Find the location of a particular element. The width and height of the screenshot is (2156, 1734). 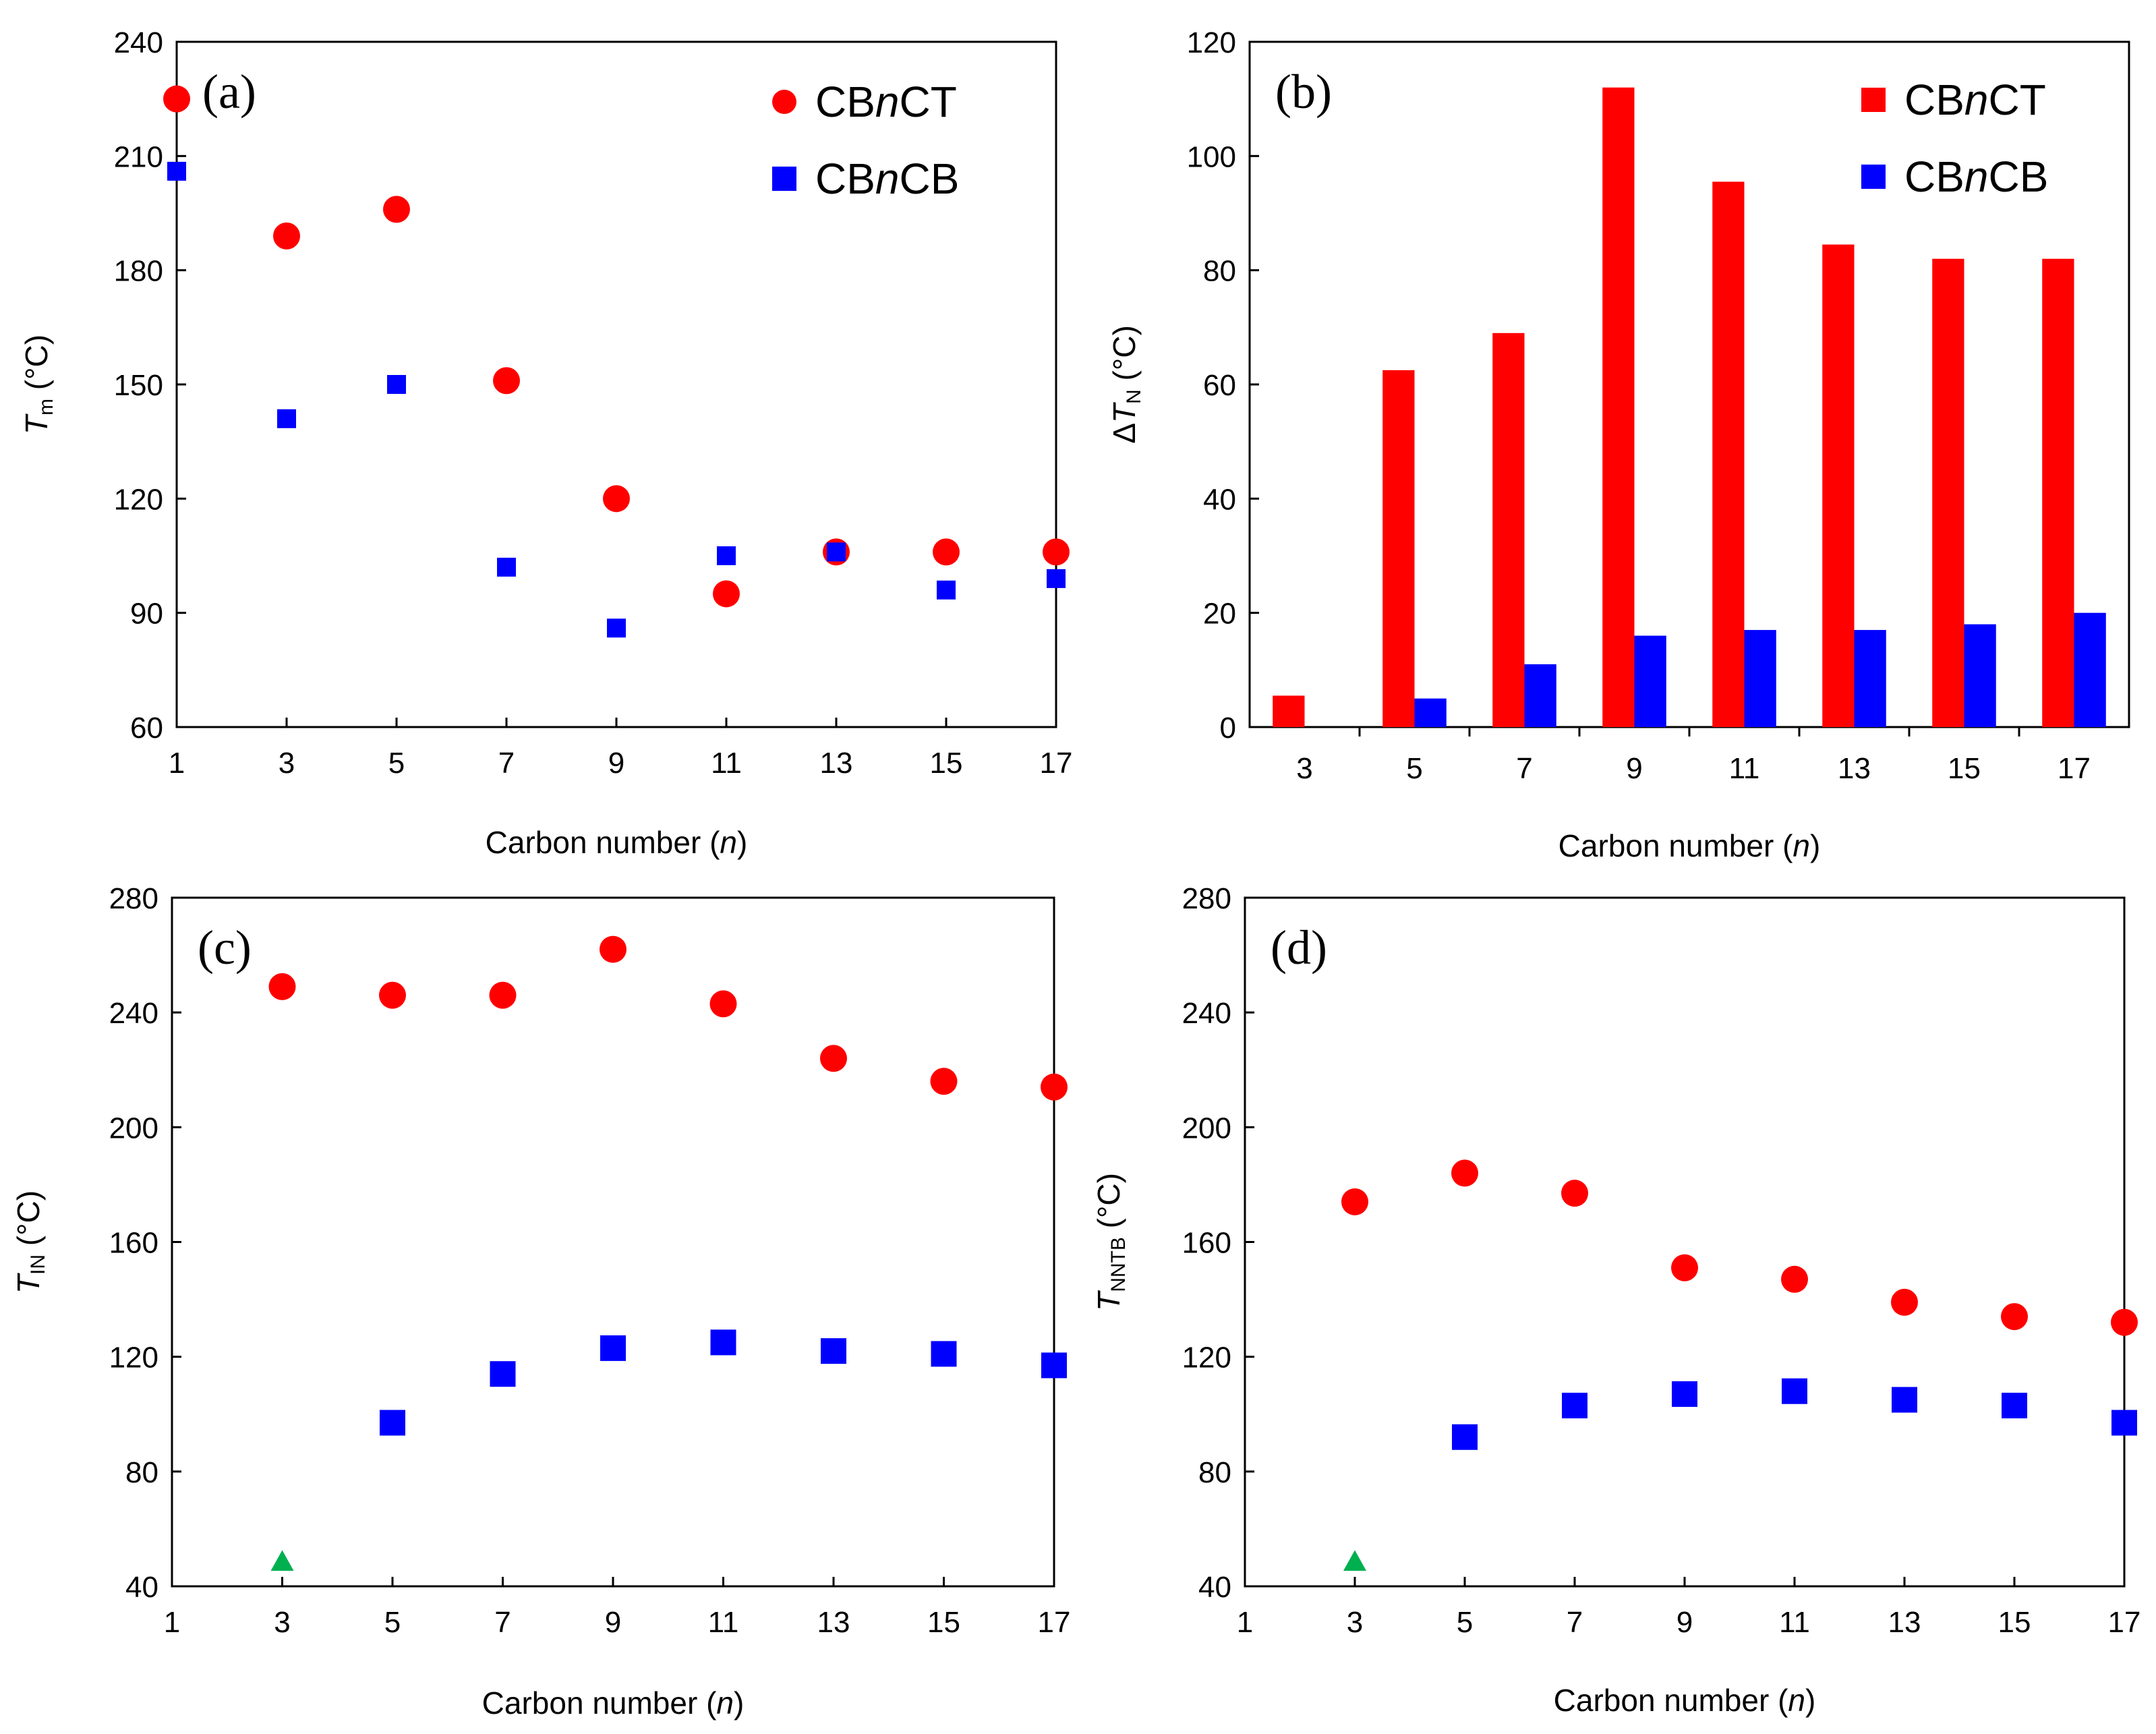

point-CBnCT-n3 is located at coordinates (1354, 1201).